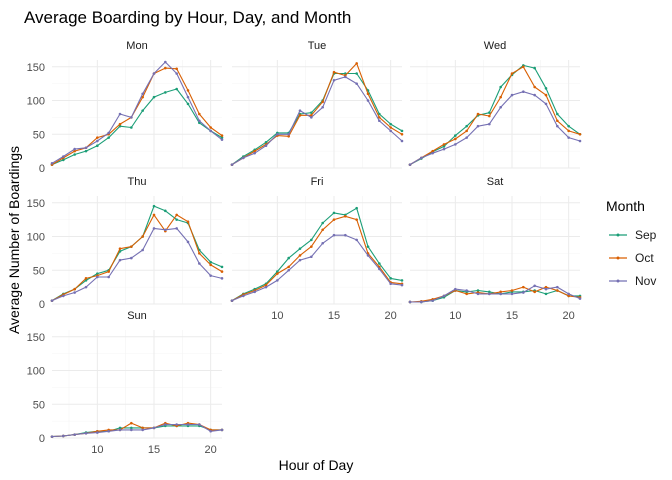 The width and height of the screenshot is (672, 480). Describe the element at coordinates (646, 235) in the screenshot. I see `legend-label-sep: Sep` at that location.